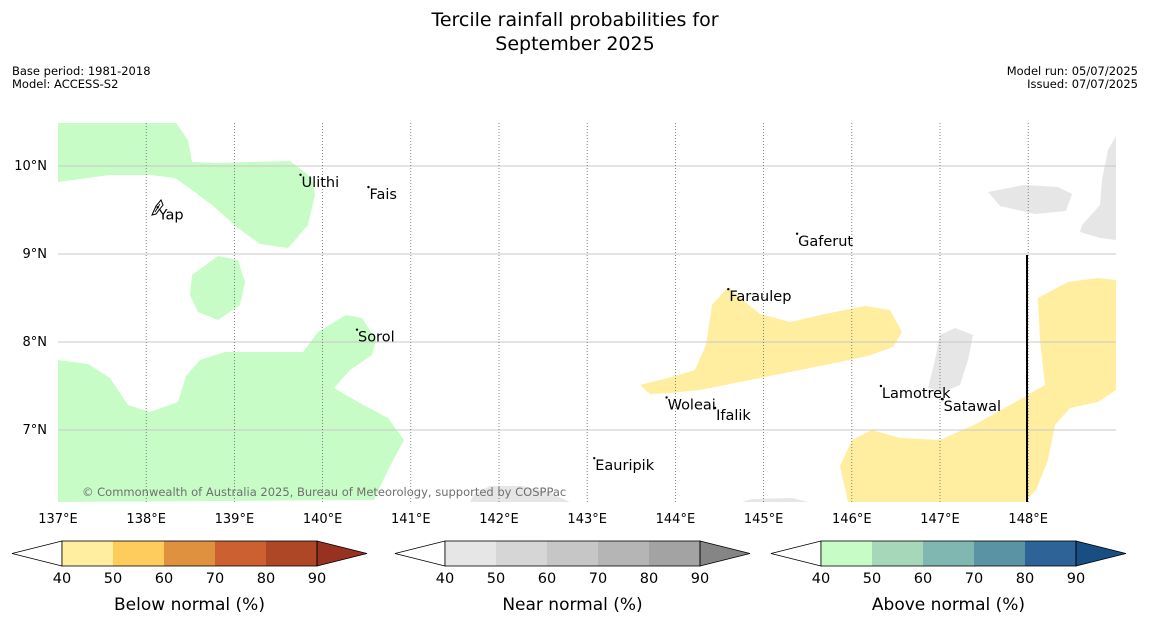  Describe the element at coordinates (572, 577) in the screenshot. I see `colorbar-1: 40 50 60 70 80 90 Near normal (%)` at that location.